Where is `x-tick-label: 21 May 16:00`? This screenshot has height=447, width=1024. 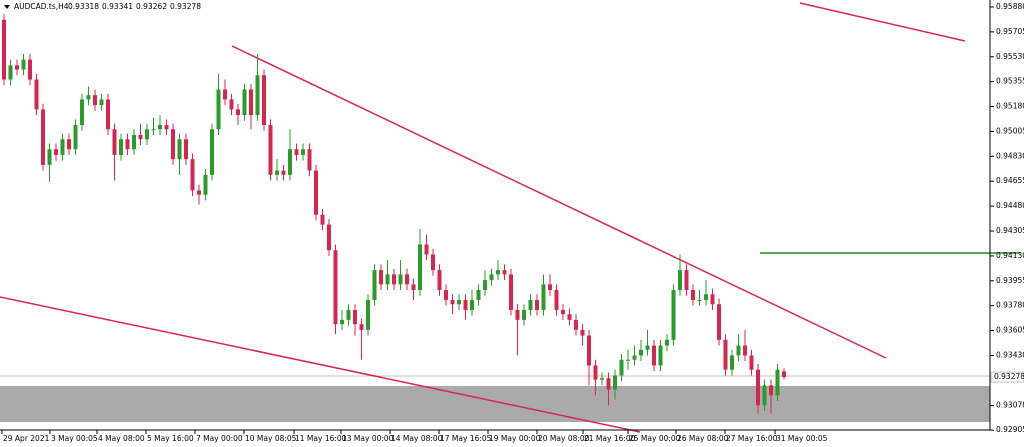
x-tick-label: 21 May 16:00 is located at coordinates (610, 438).